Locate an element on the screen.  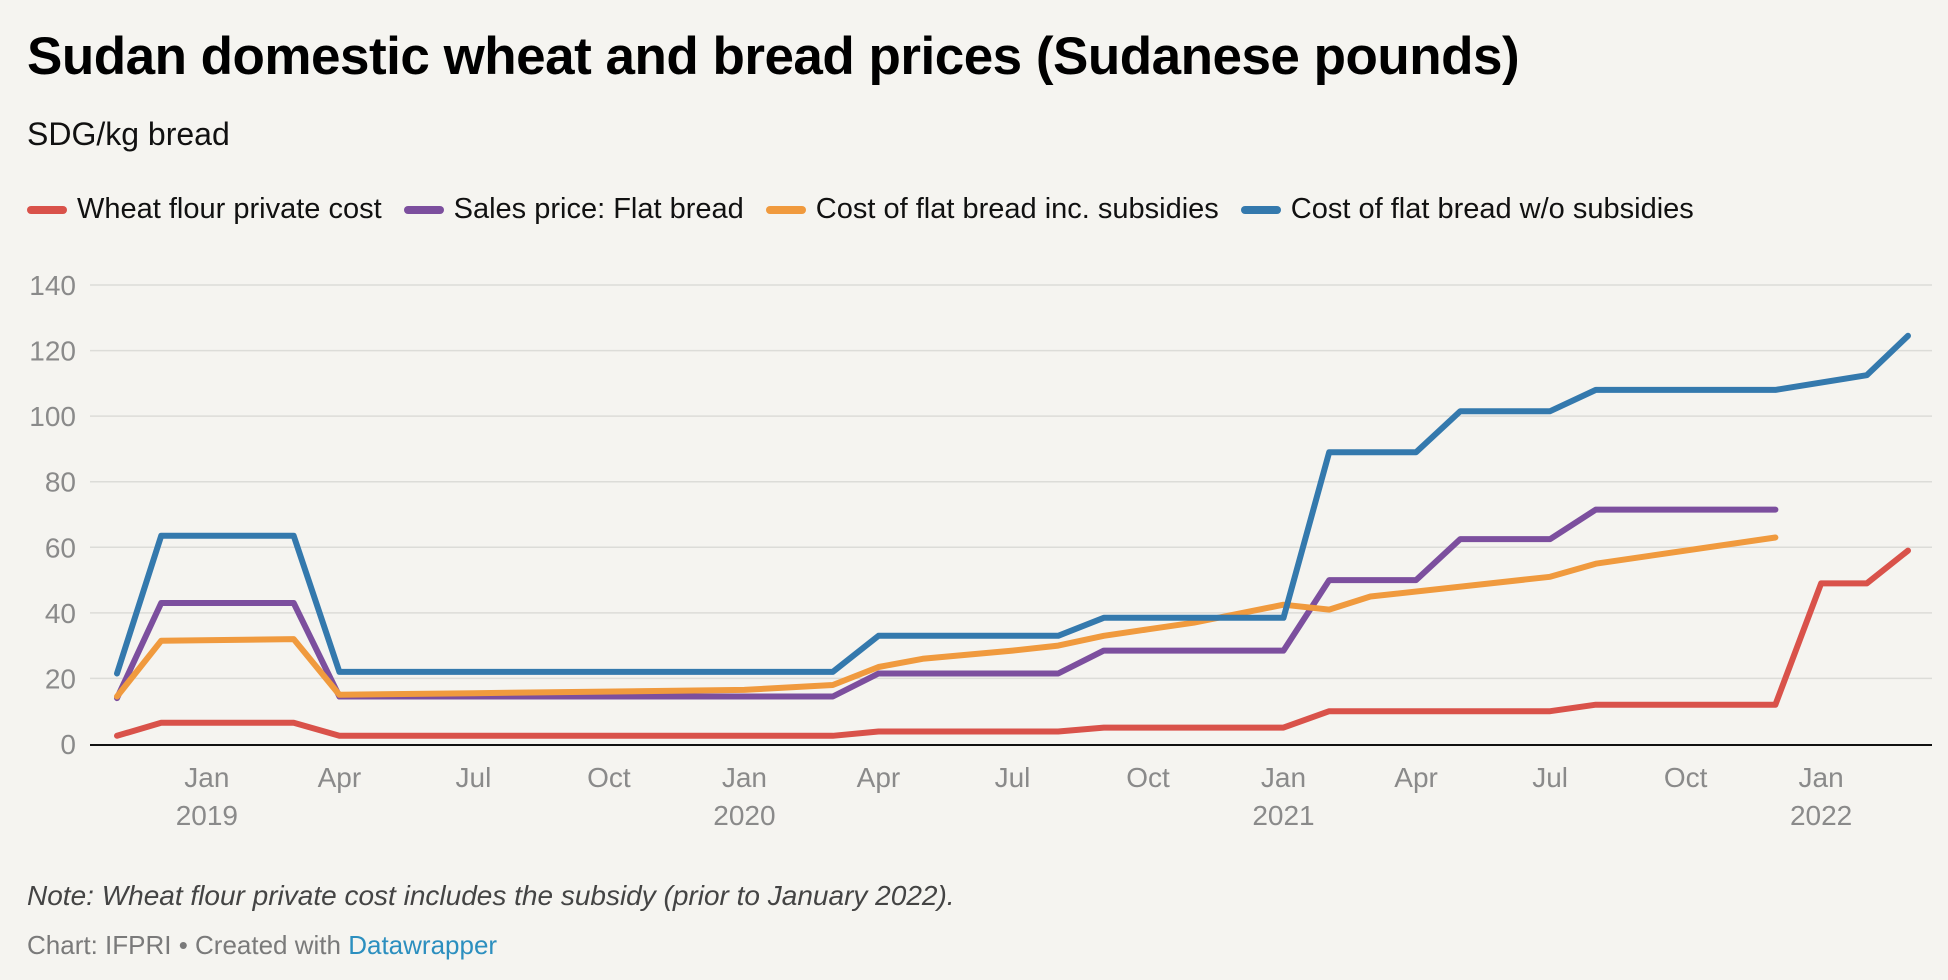
y-tick-label: 100 is located at coordinates (52, 416).